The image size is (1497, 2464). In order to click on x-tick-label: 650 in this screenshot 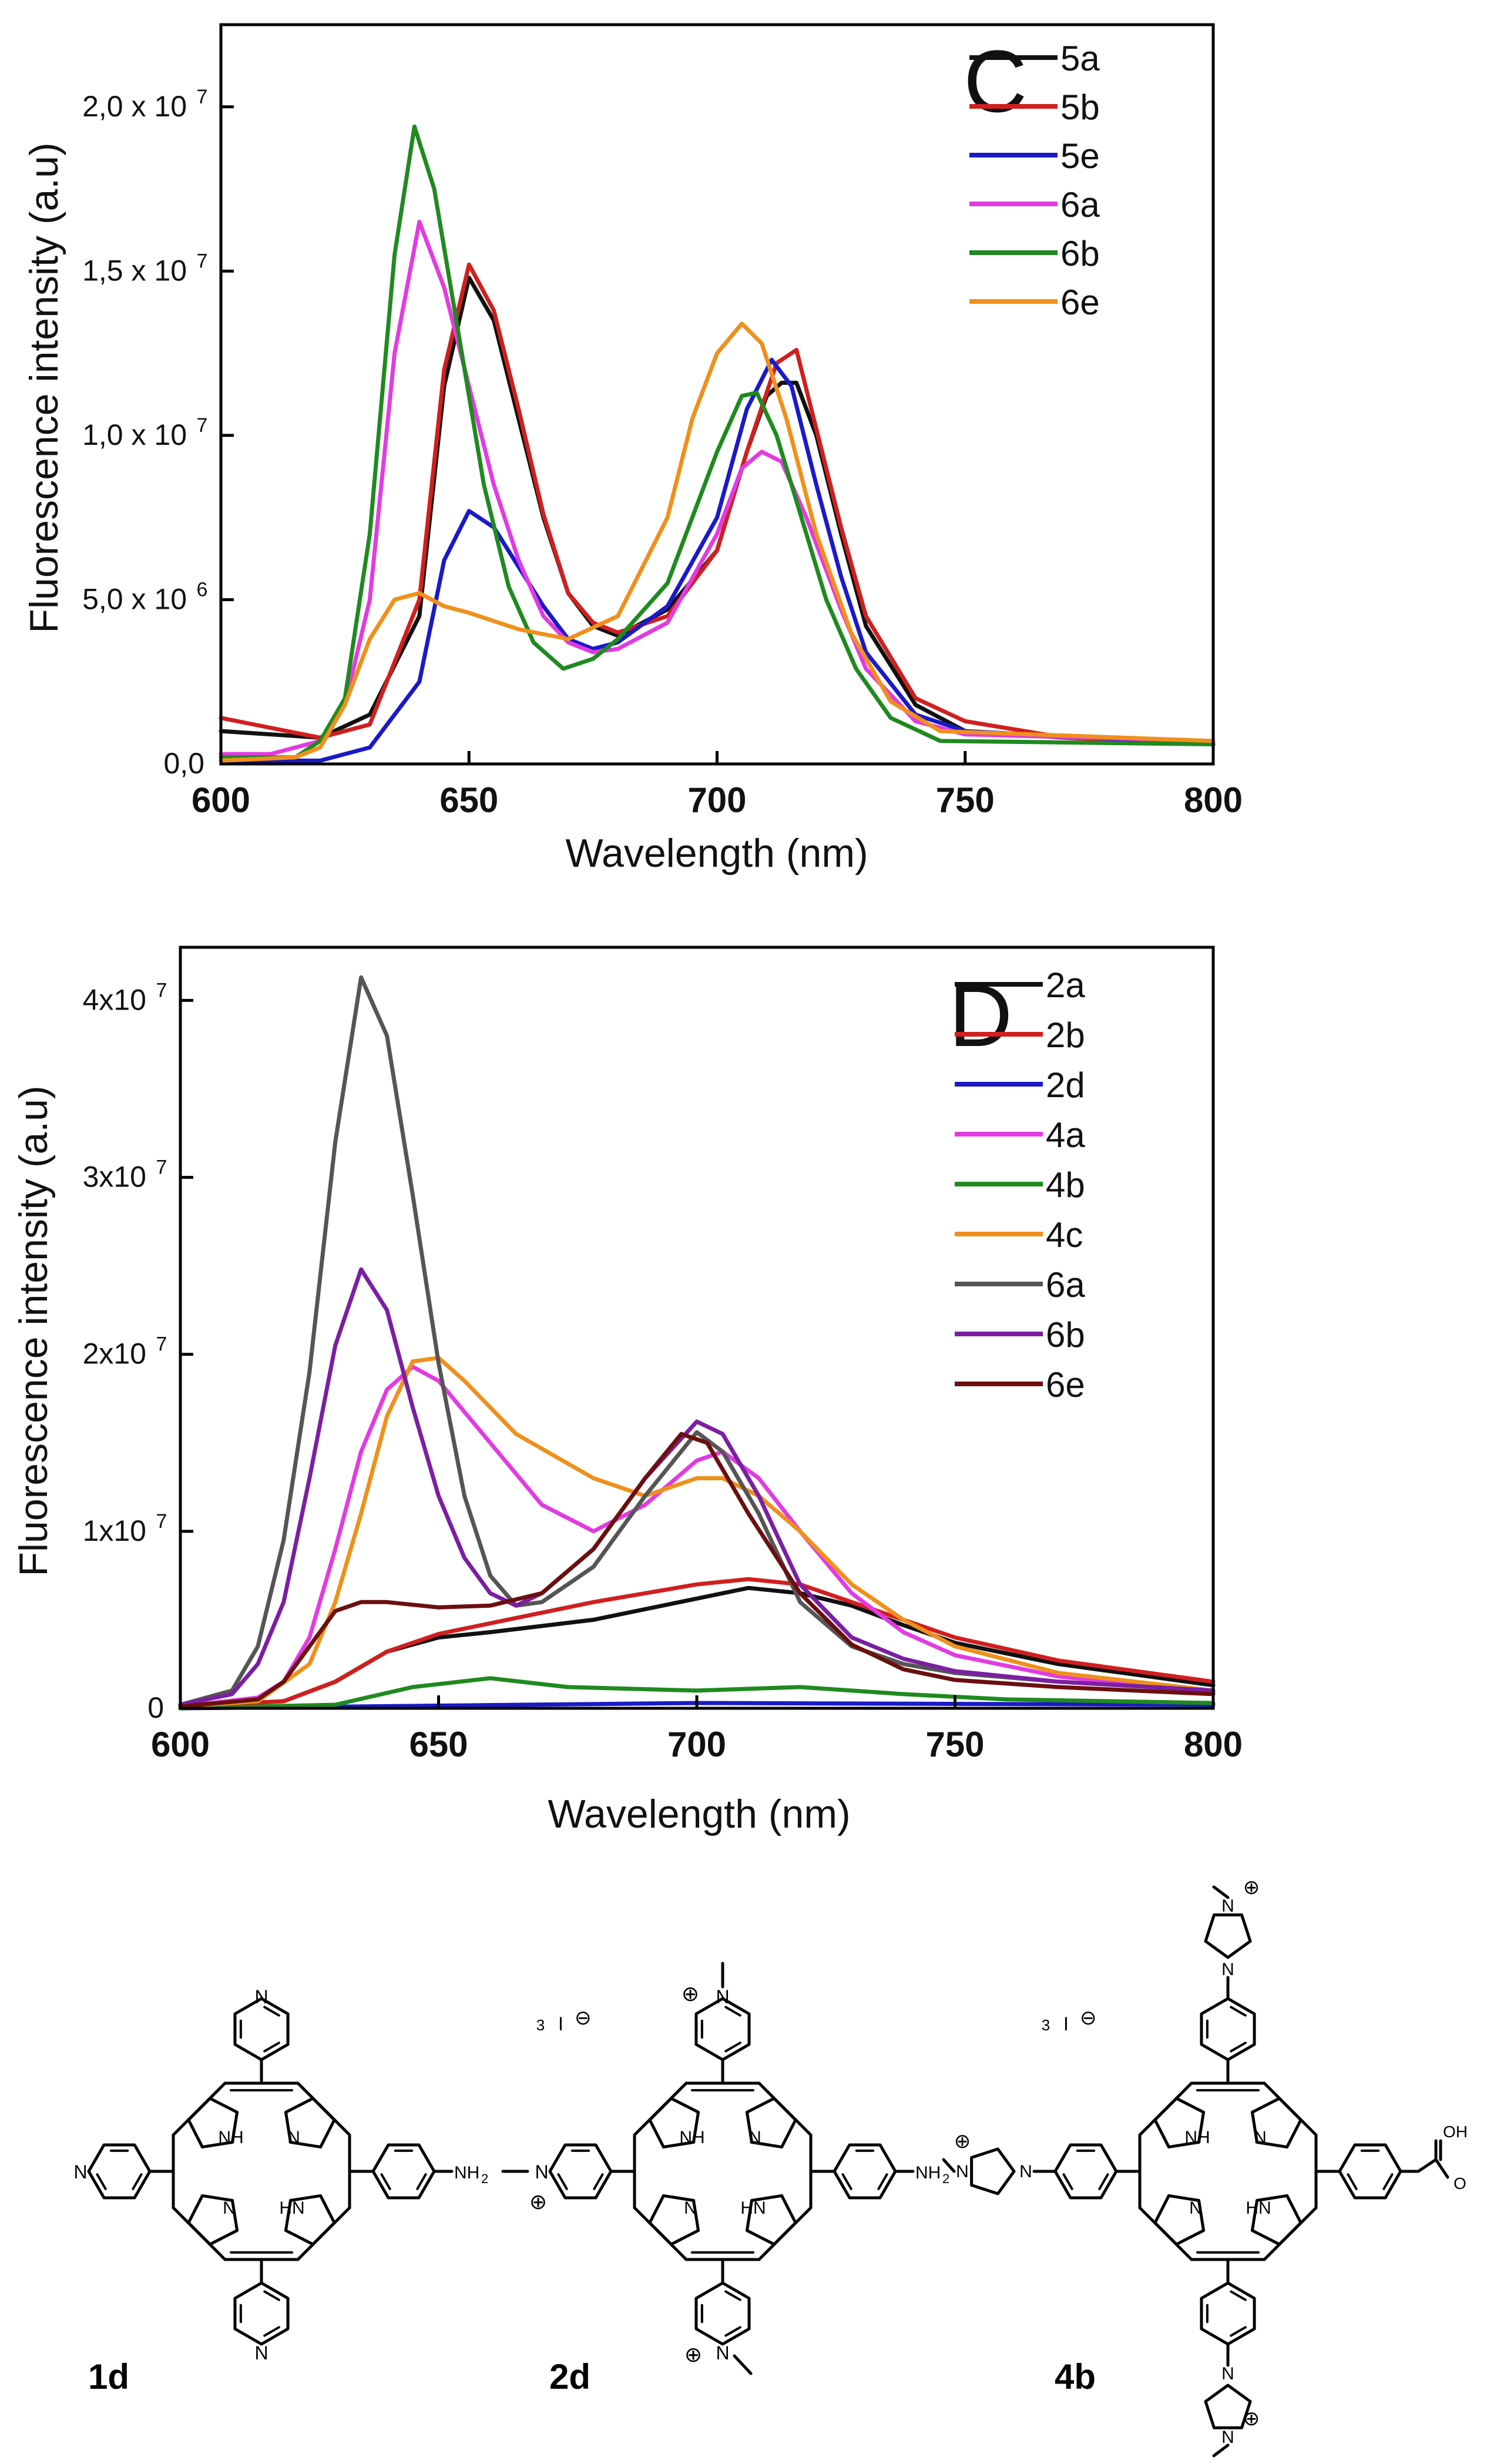, I will do `click(438, 1744)`.